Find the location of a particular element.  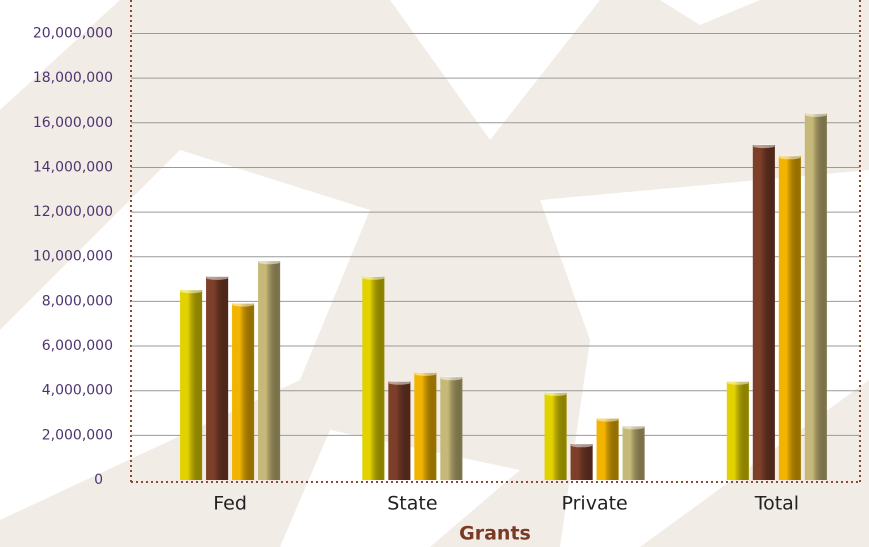

y-tick-label: 8,000,000 is located at coordinates (77, 301).